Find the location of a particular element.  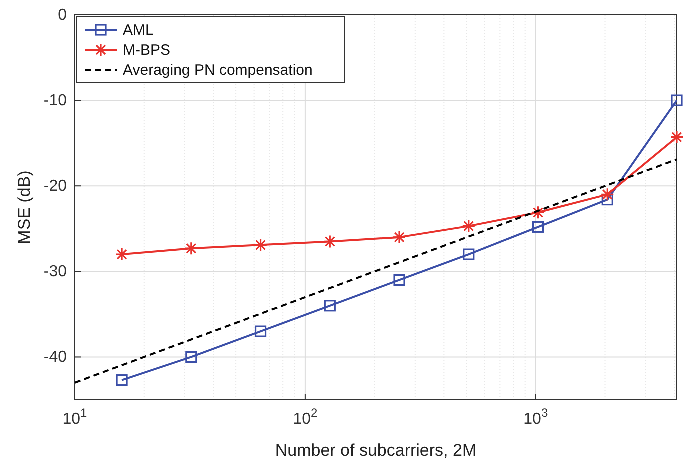

x-tick-label: 10$^{1}$ is located at coordinates (75, 417).